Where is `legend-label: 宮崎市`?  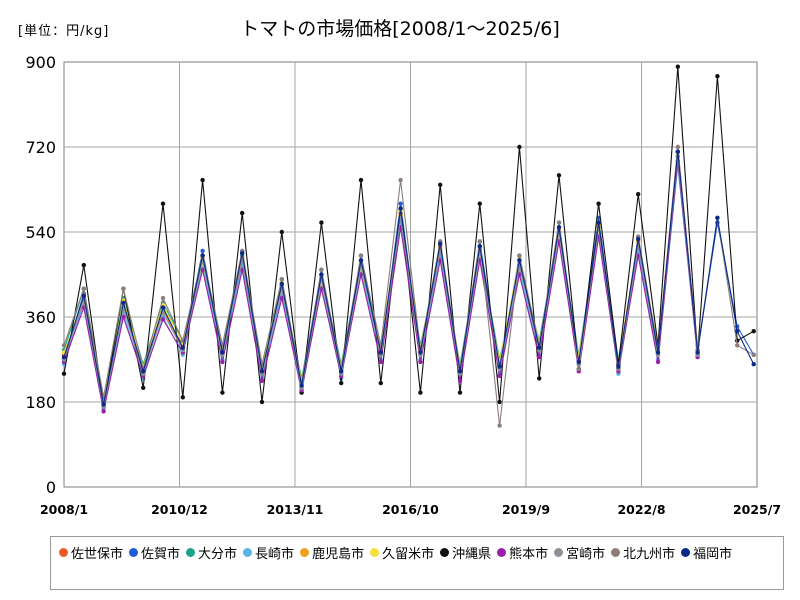 legend-label: 宮崎市 is located at coordinates (586, 554).